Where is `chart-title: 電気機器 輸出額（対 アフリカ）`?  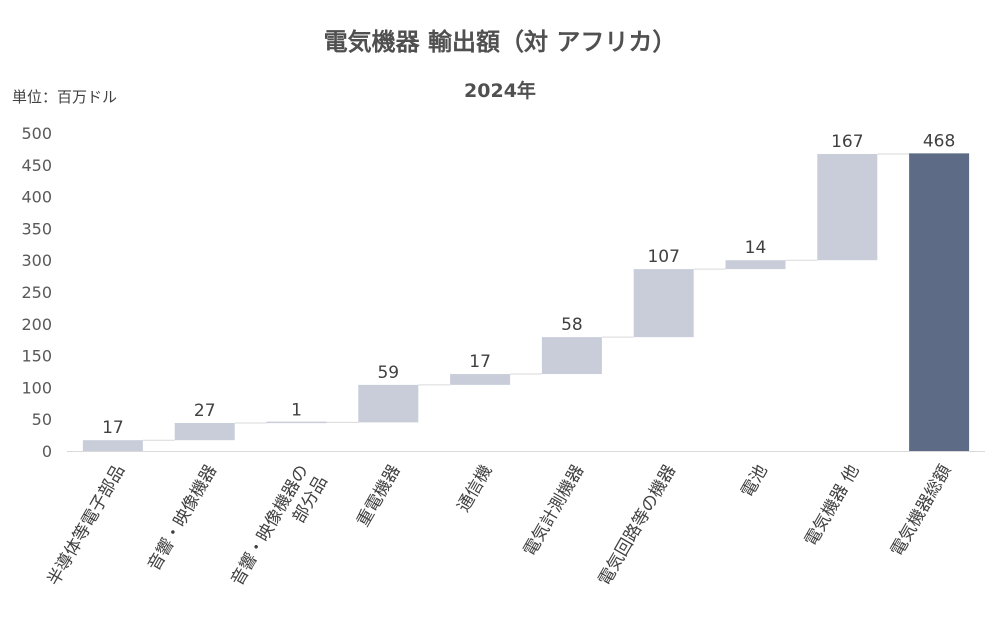 chart-title: 電気機器 輸出額（対 アフリカ） is located at coordinates (500, 42).